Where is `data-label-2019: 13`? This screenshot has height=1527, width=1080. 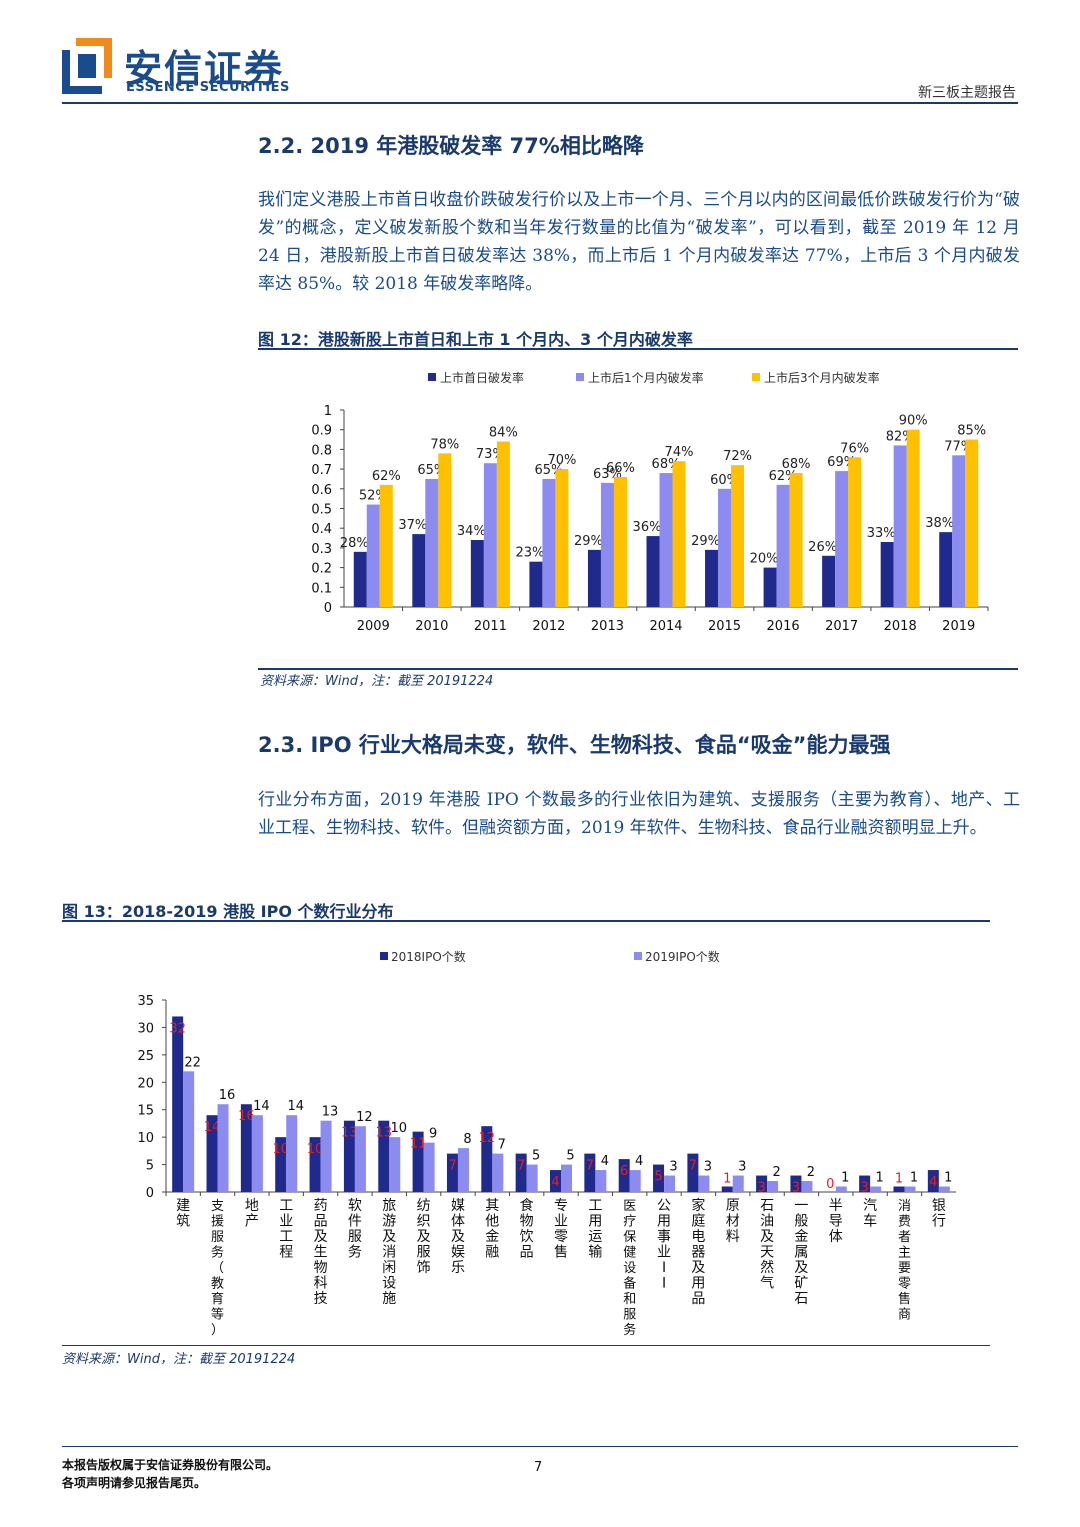 data-label-2019: 13 is located at coordinates (330, 1112).